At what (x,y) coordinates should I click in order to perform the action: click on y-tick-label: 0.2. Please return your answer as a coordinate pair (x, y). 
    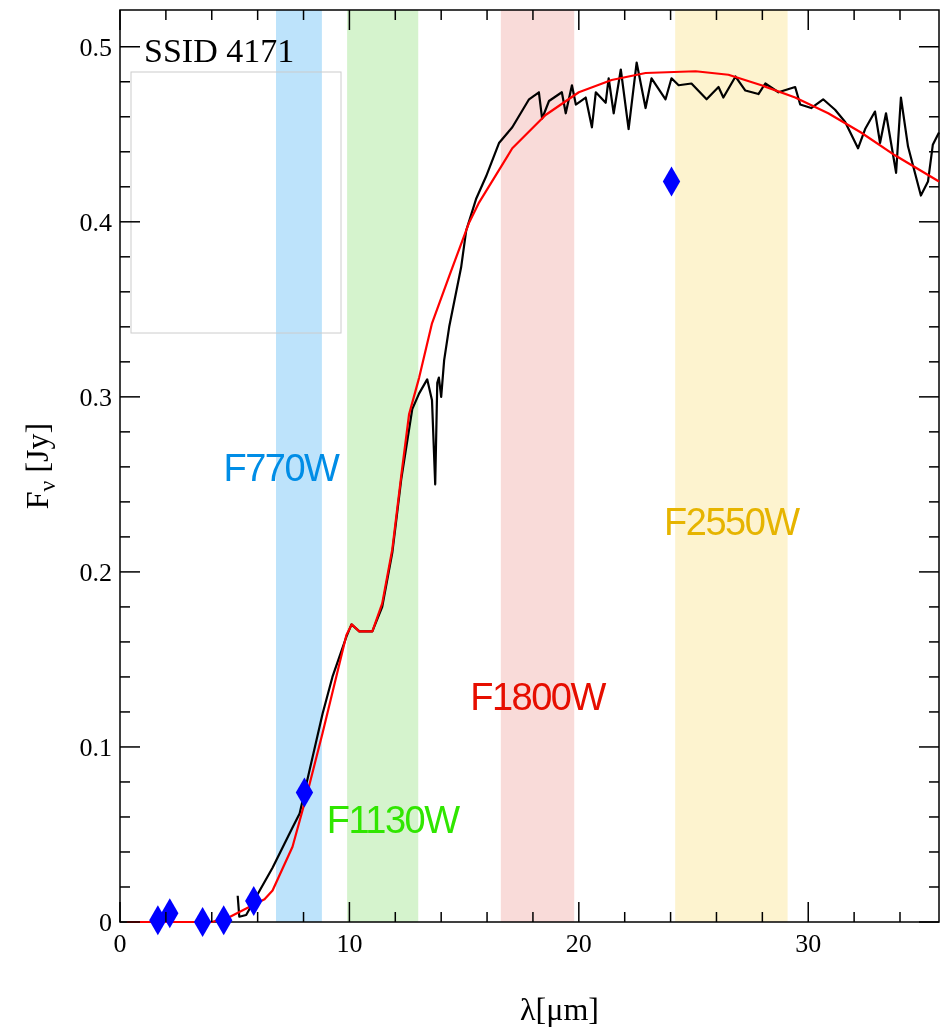
    Looking at the image, I should click on (95, 572).